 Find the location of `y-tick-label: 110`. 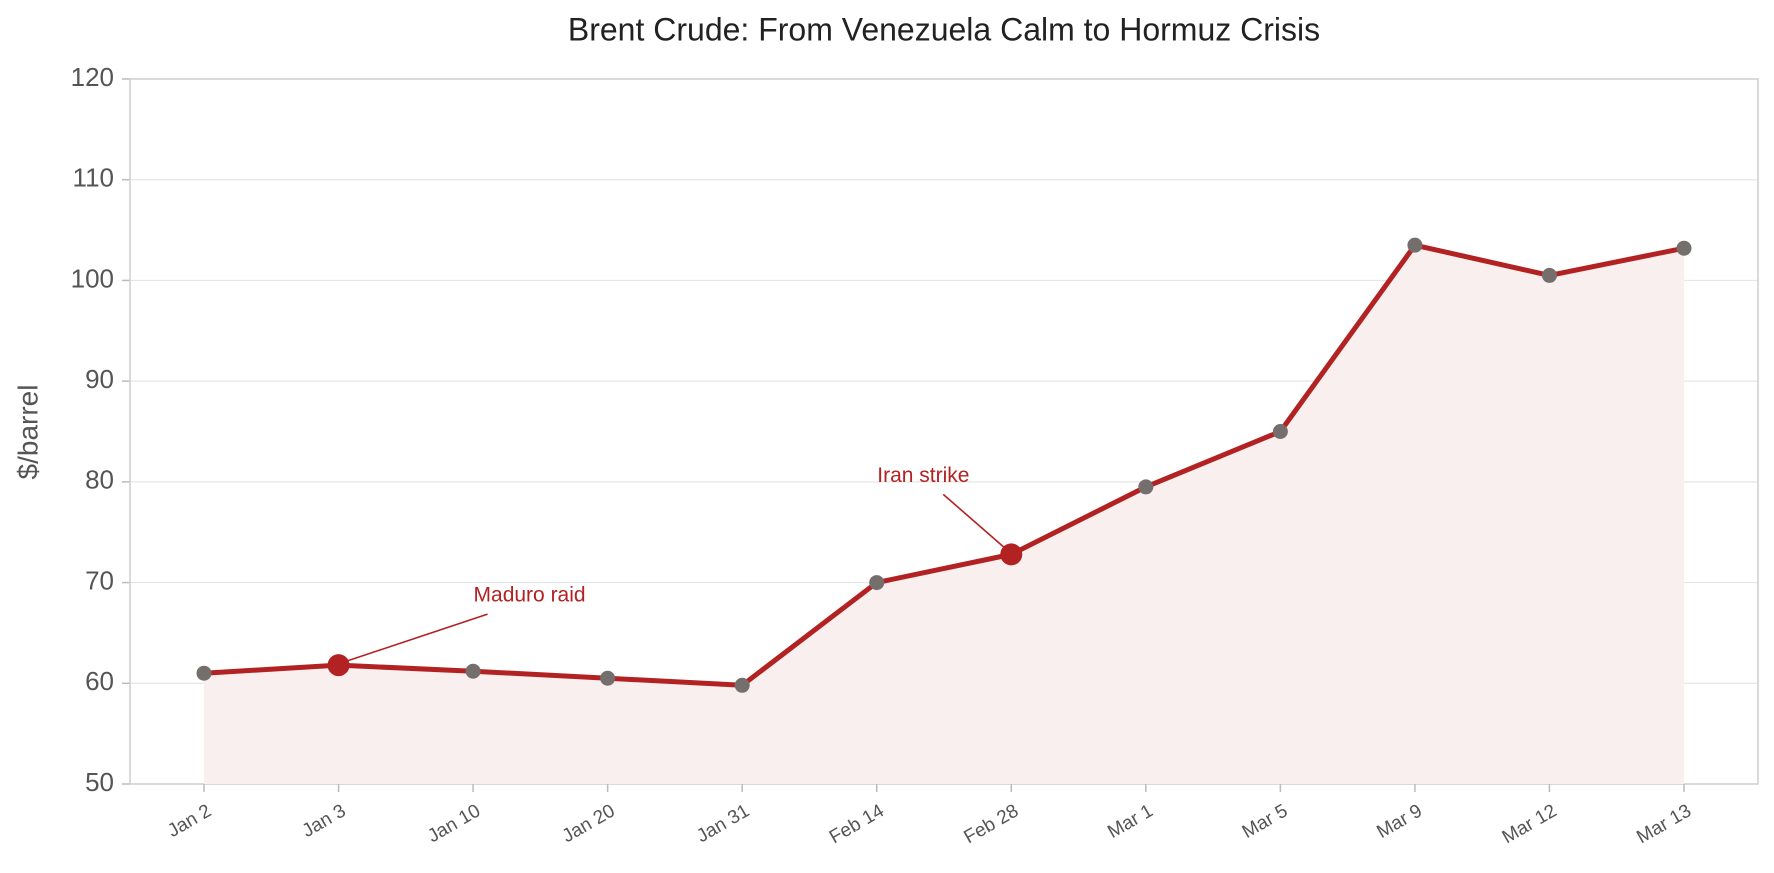

y-tick-label: 110 is located at coordinates (93, 178).